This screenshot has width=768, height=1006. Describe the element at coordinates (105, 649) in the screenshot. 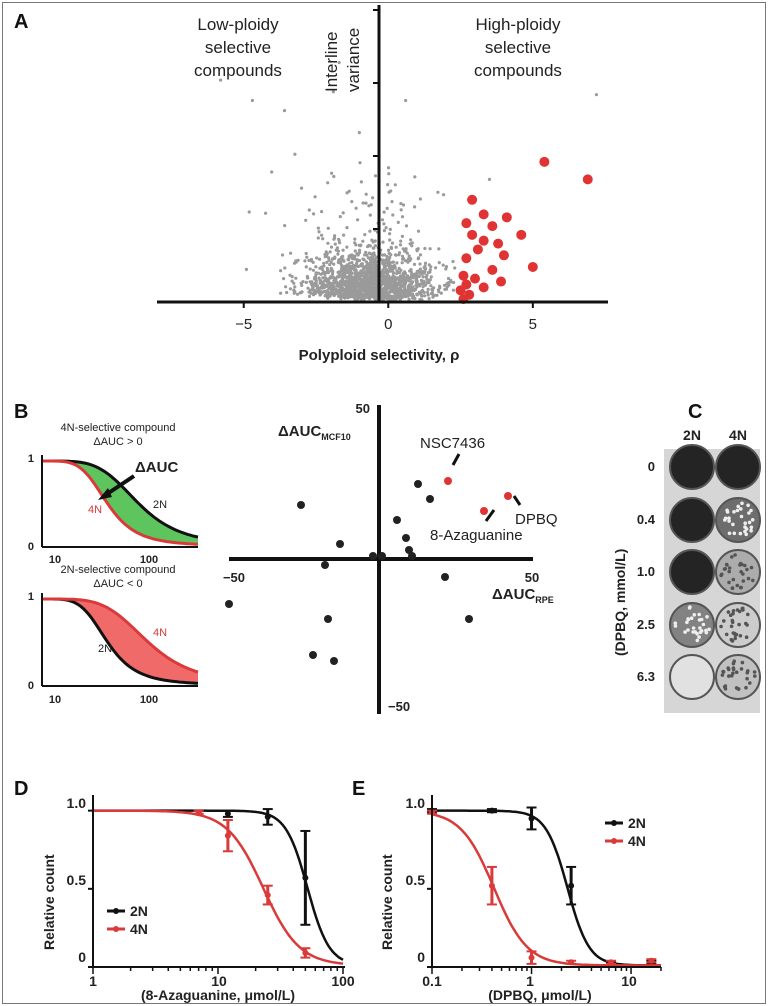

I see `schematic-bottom-2n-label: 2N` at that location.